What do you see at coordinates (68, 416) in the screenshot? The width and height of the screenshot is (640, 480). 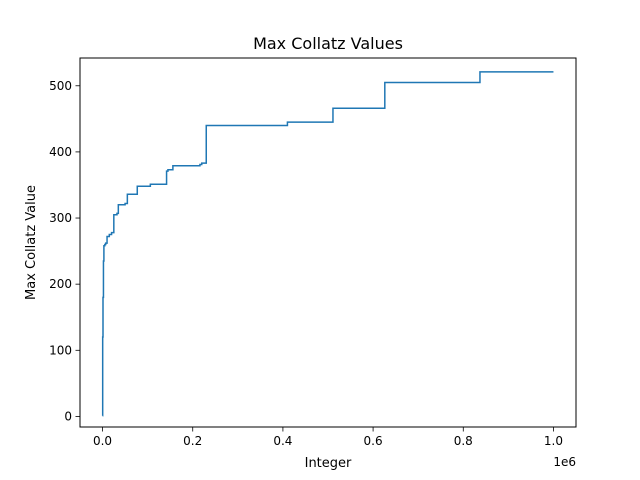 I see `y-tick-label: 0` at bounding box center [68, 416].